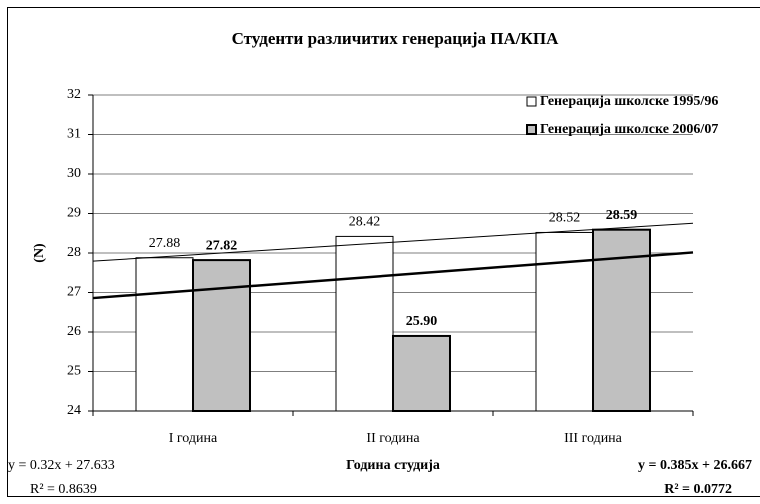  Describe the element at coordinates (74, 292) in the screenshot. I see `y-tick-label: 27` at that location.